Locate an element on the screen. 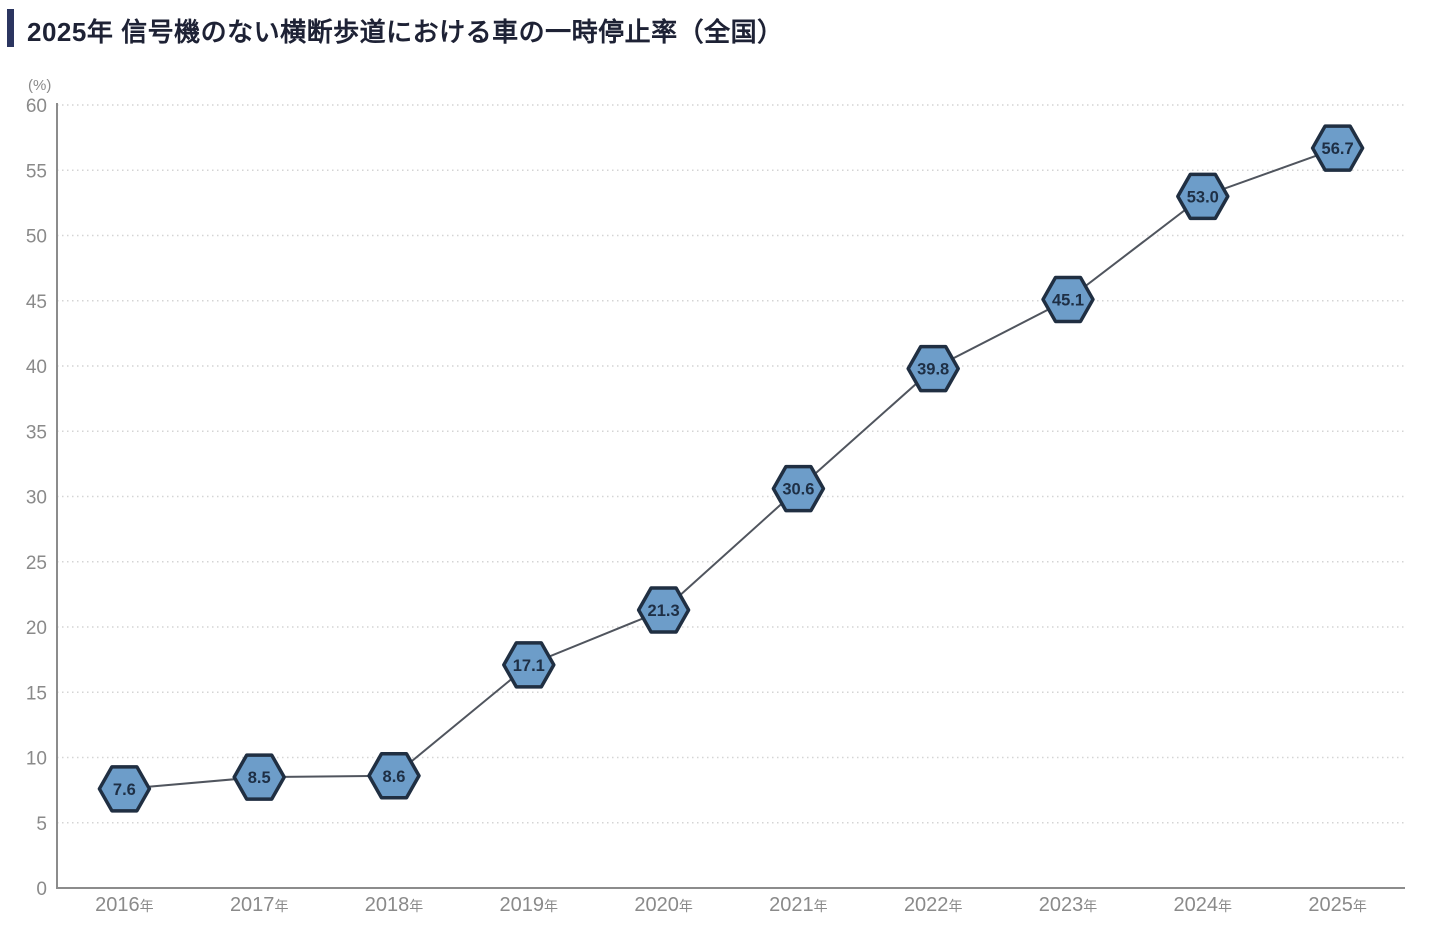 This screenshot has height=930, width=1452. data-point-value: 45.1 is located at coordinates (1068, 300).